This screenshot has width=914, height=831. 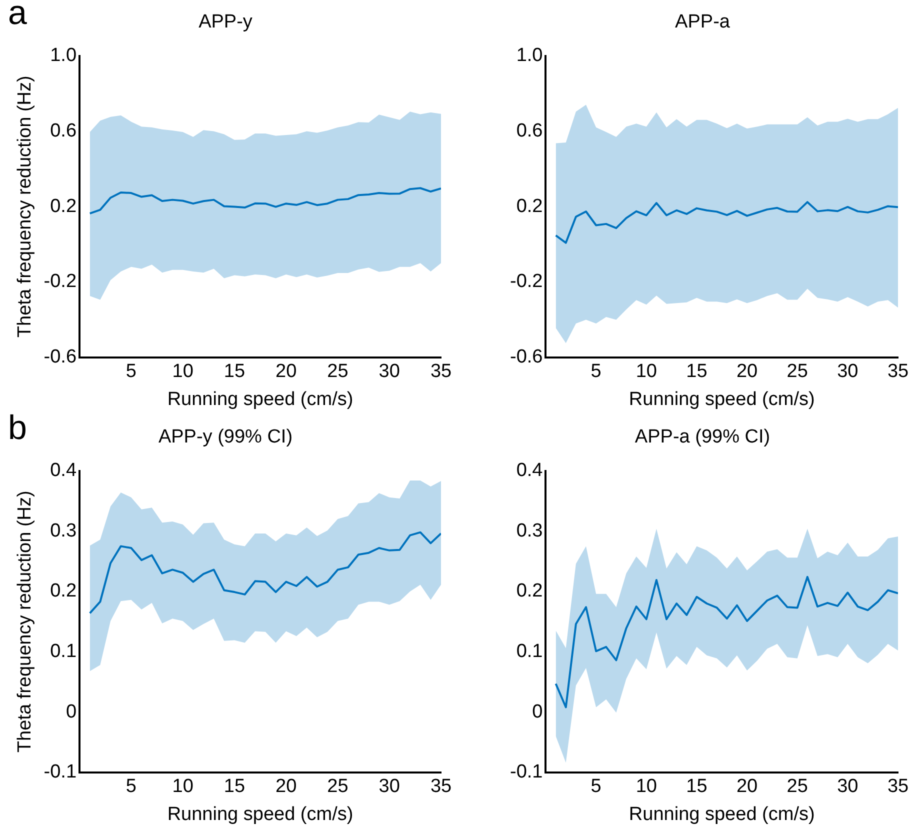 I want to click on text: b, so click(x=17, y=428).